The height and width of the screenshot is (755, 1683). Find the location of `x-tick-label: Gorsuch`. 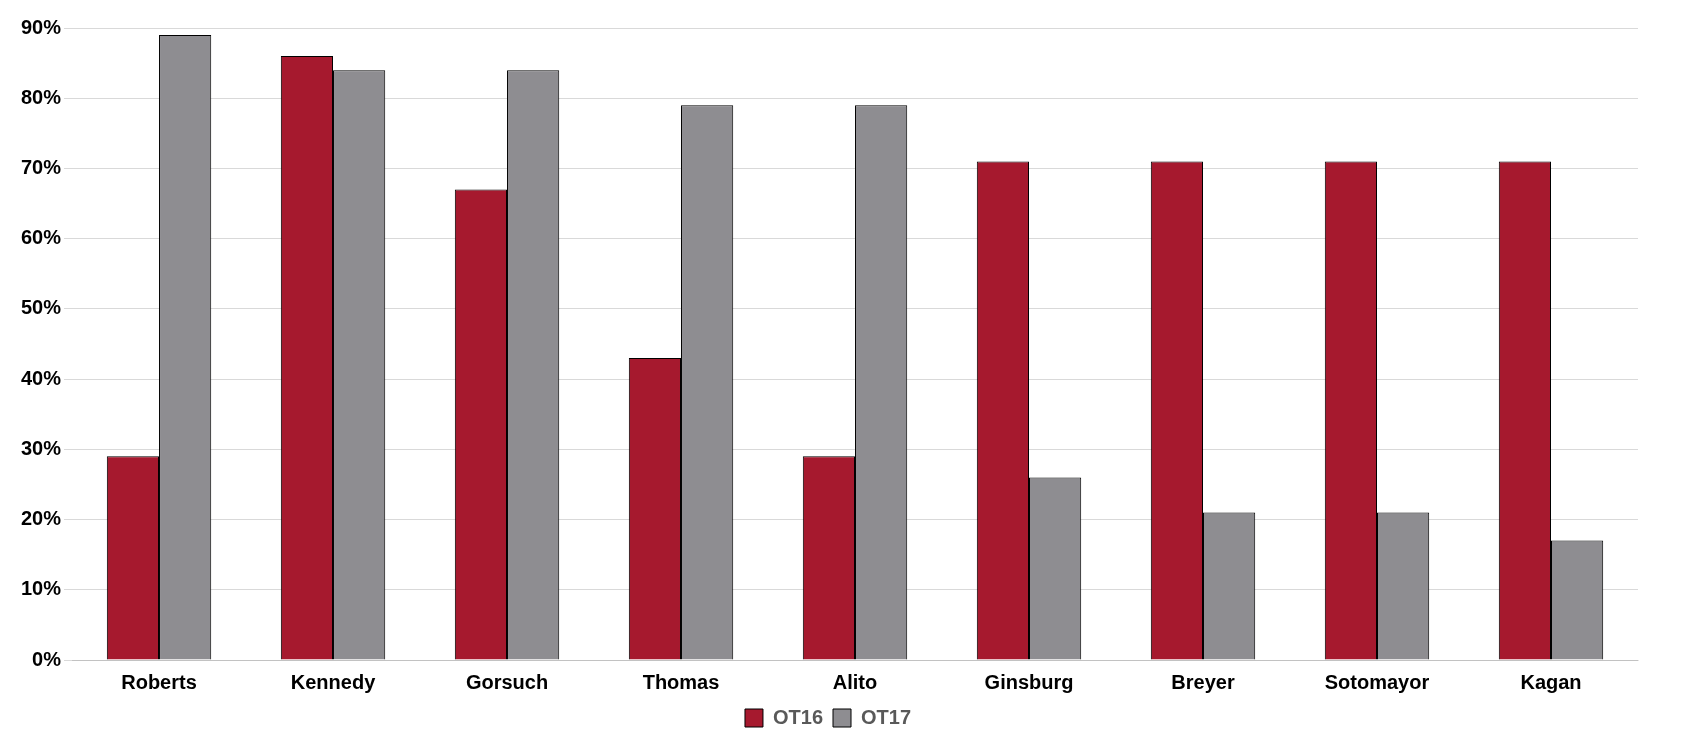

x-tick-label: Gorsuch is located at coordinates (507, 681).